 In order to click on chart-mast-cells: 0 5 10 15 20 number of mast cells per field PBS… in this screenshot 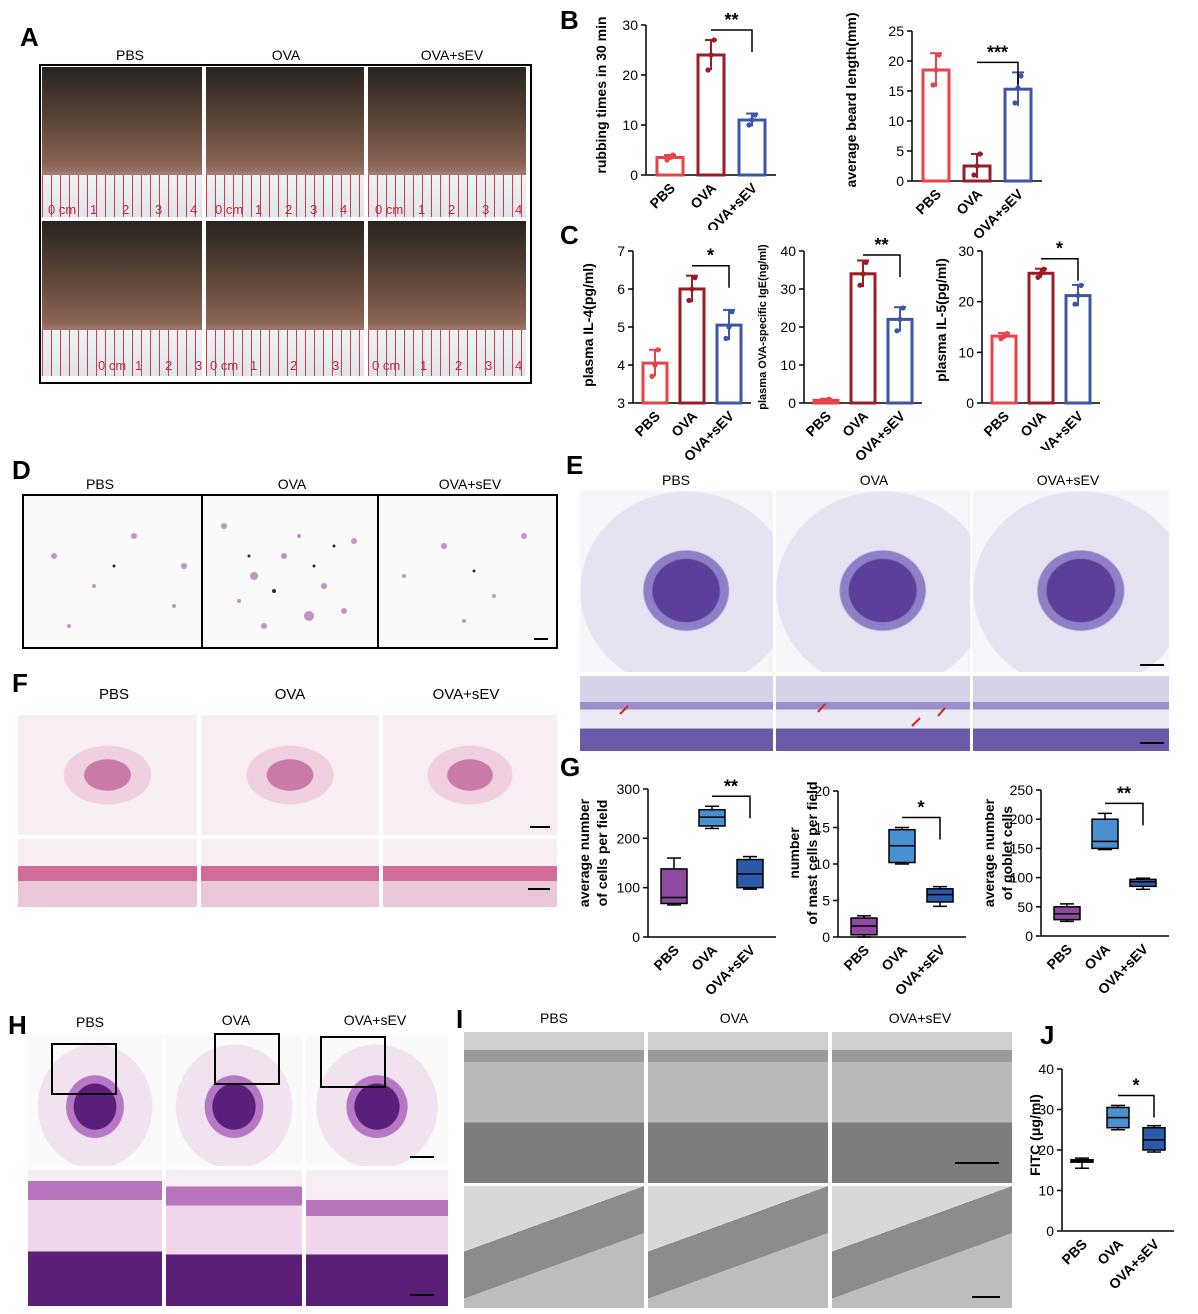, I will do `click(878, 889)`.